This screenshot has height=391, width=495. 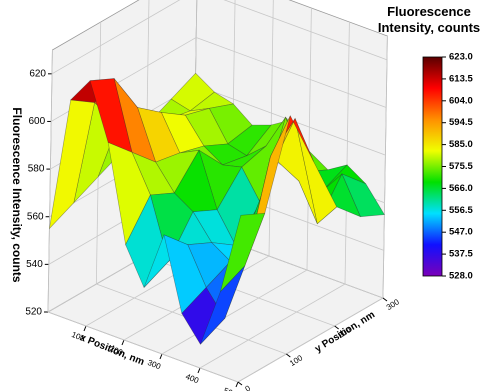 What do you see at coordinates (35, 216) in the screenshot?
I see `z-tick-label: 560` at bounding box center [35, 216].